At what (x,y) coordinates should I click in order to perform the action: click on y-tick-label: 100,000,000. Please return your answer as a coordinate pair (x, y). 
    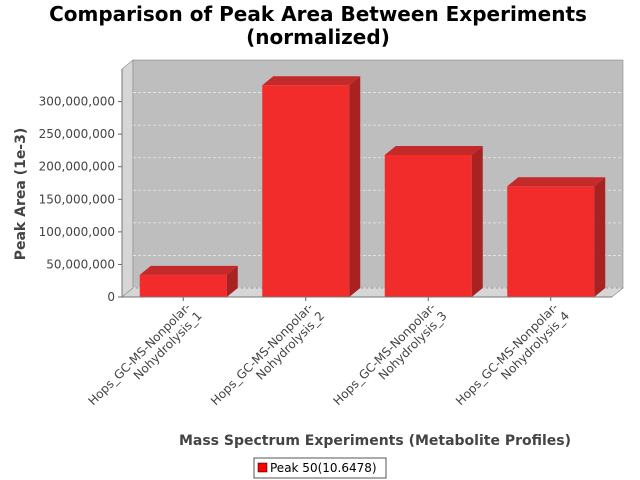
    Looking at the image, I should click on (77, 232).